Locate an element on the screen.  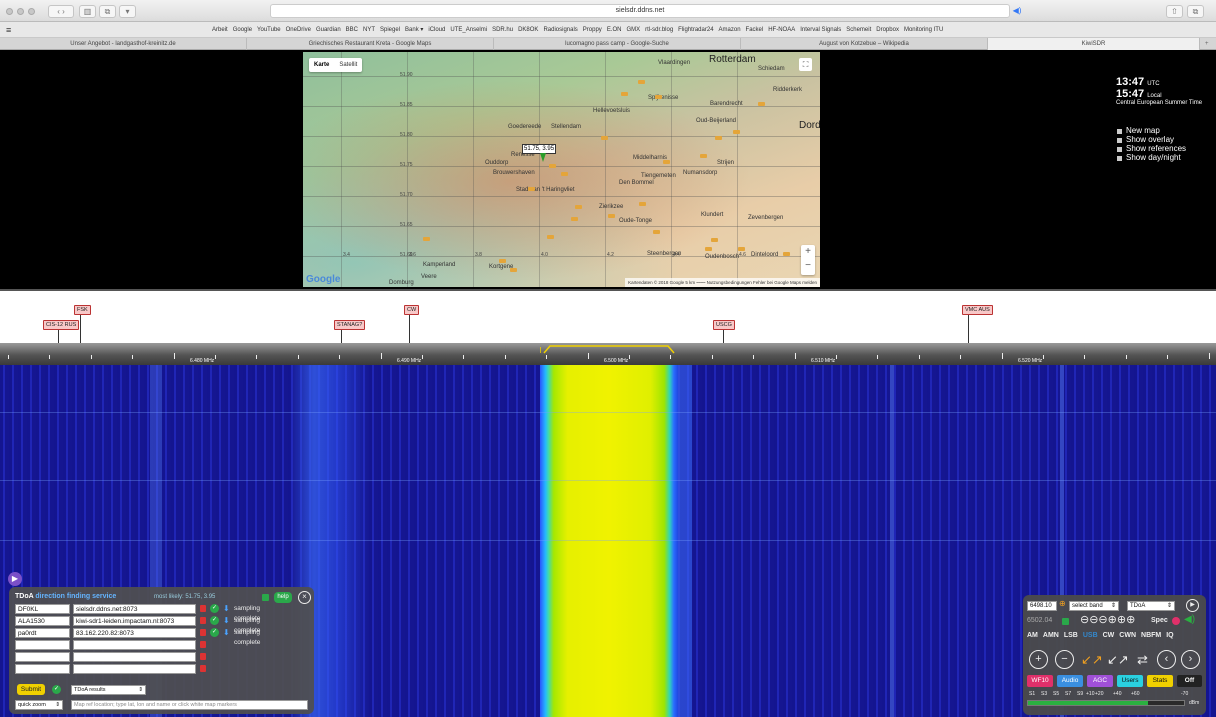
bookmark-item: GMX is located at coordinates (633, 30).